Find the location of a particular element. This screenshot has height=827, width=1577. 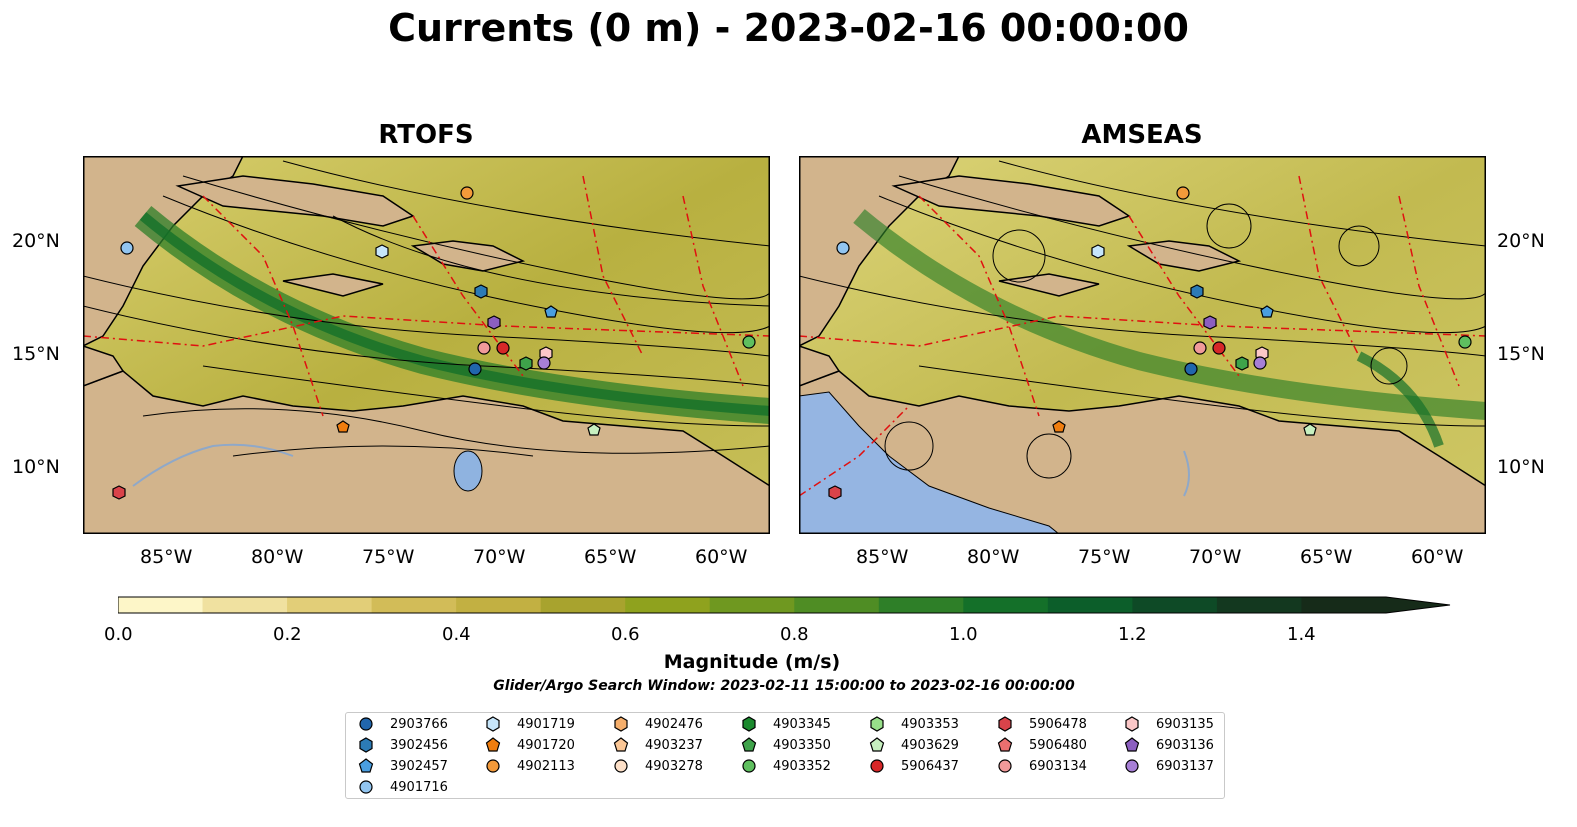

legend-label: 6903137 is located at coordinates (1185, 766).